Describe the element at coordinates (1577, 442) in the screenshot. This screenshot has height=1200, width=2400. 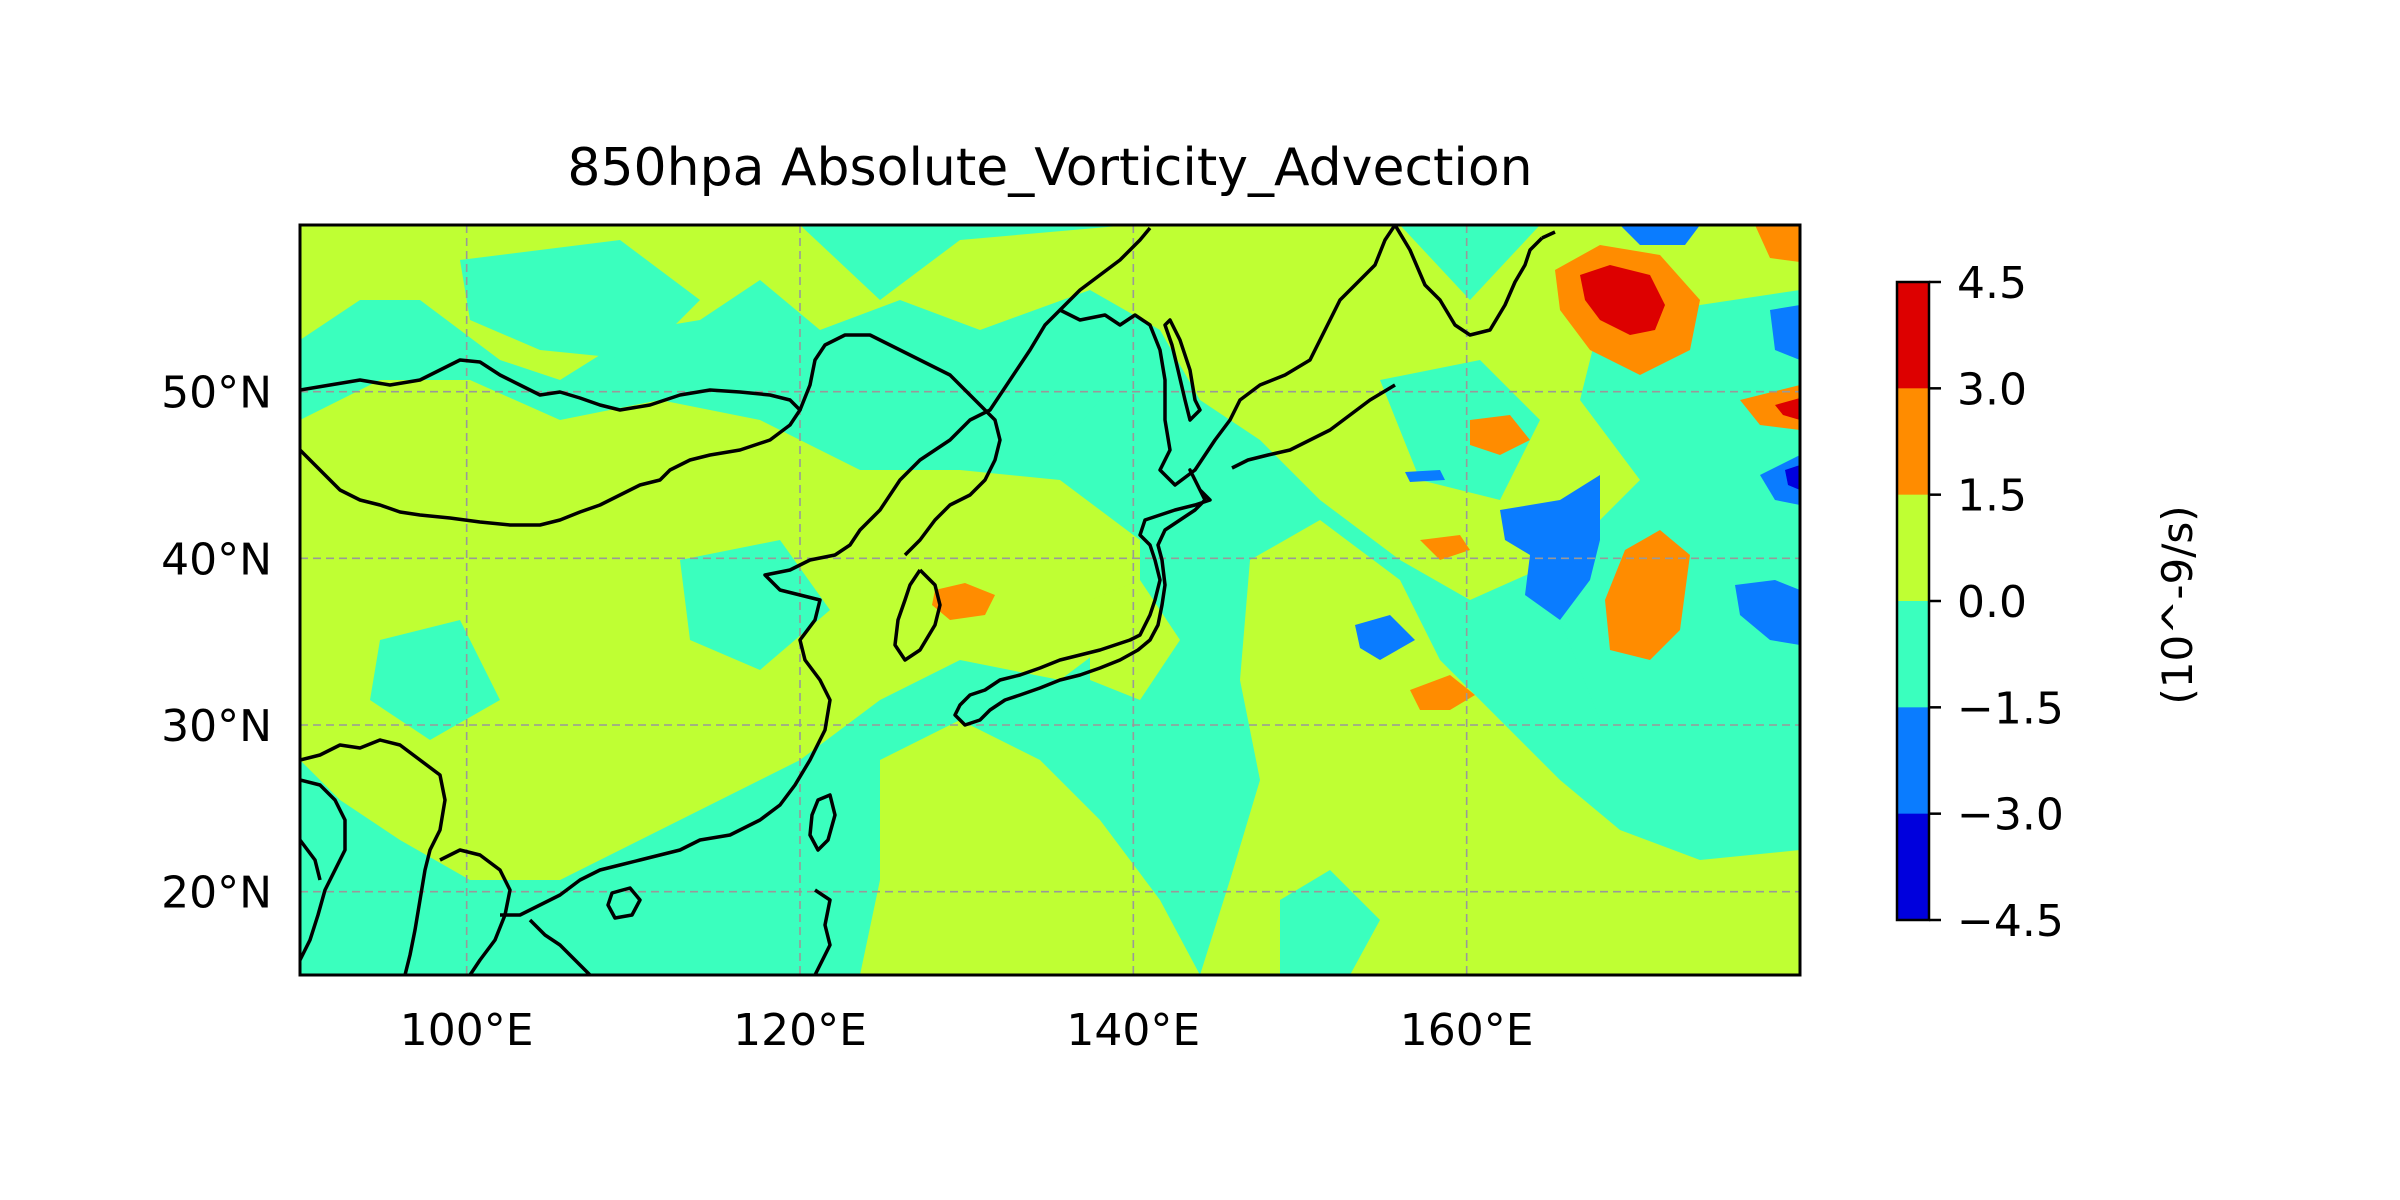
I see `contour-fills-negative-mid` at that location.